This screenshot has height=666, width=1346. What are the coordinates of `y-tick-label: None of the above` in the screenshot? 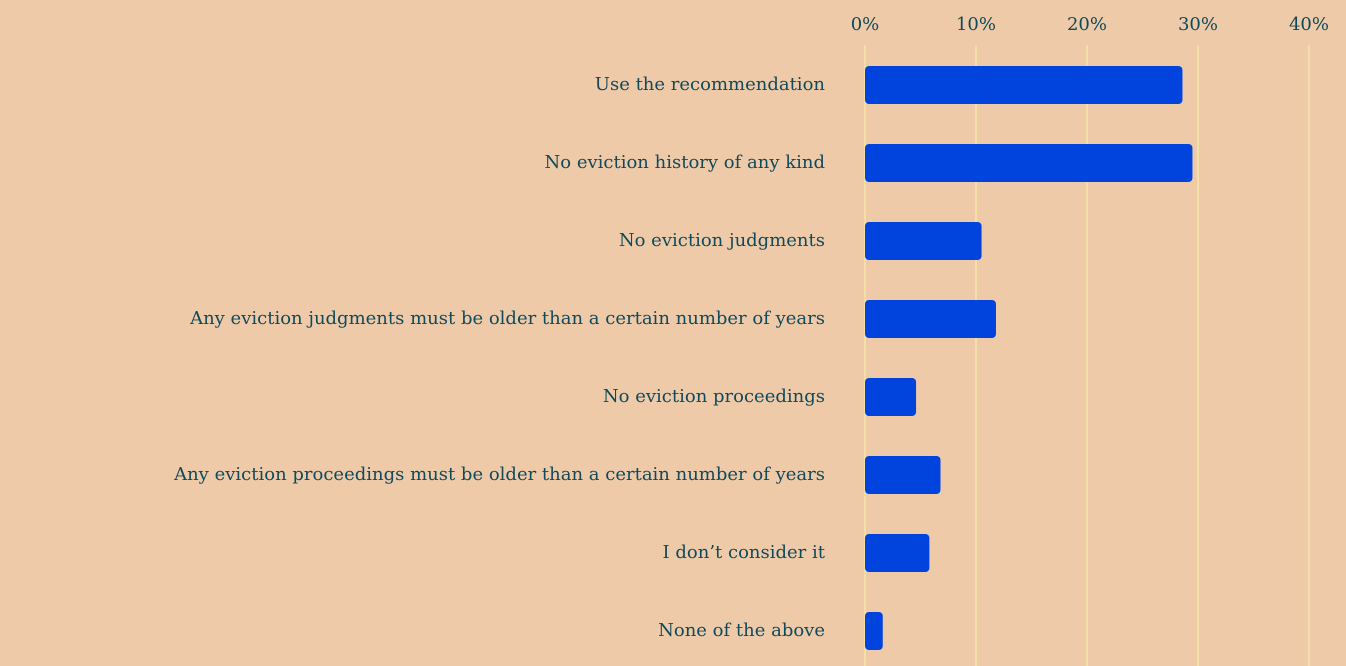 It's located at (741, 630).